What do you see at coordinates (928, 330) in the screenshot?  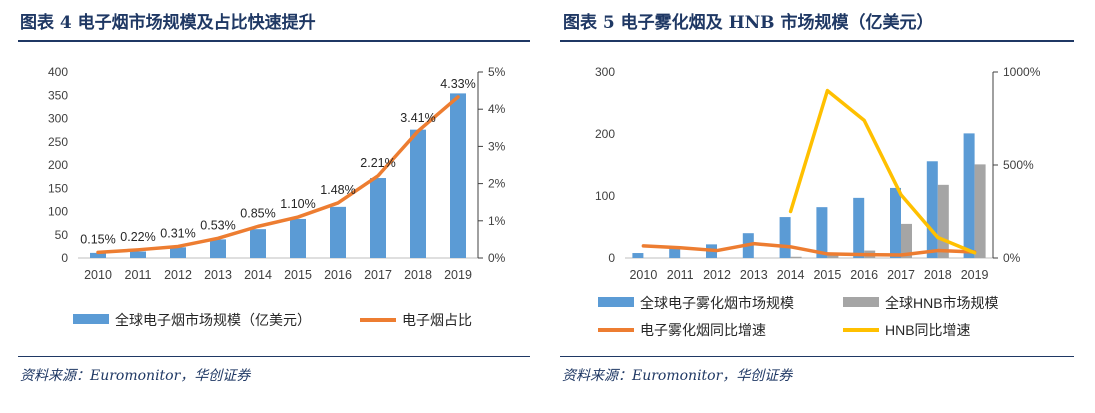 I see `legend-label: HNB同比增速` at bounding box center [928, 330].